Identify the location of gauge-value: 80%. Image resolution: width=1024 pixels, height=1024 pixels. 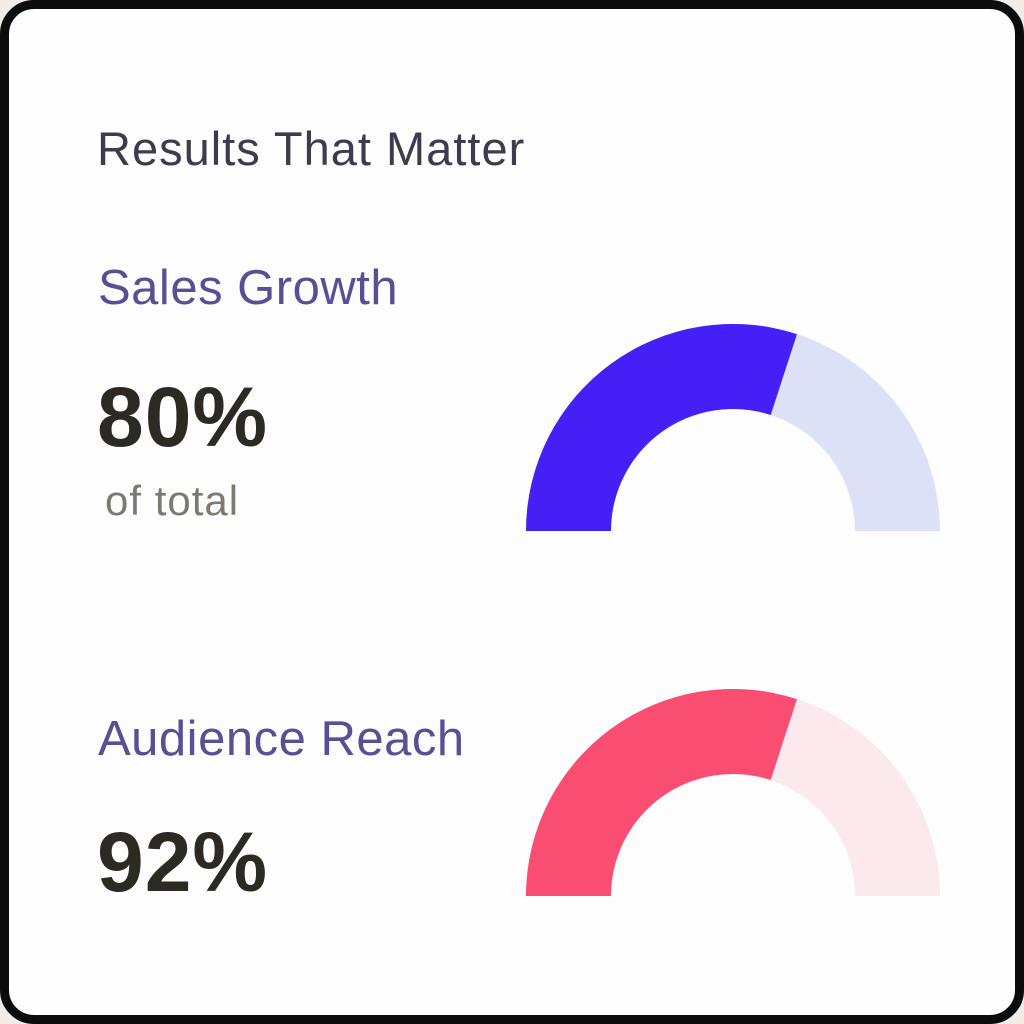
(183, 417).